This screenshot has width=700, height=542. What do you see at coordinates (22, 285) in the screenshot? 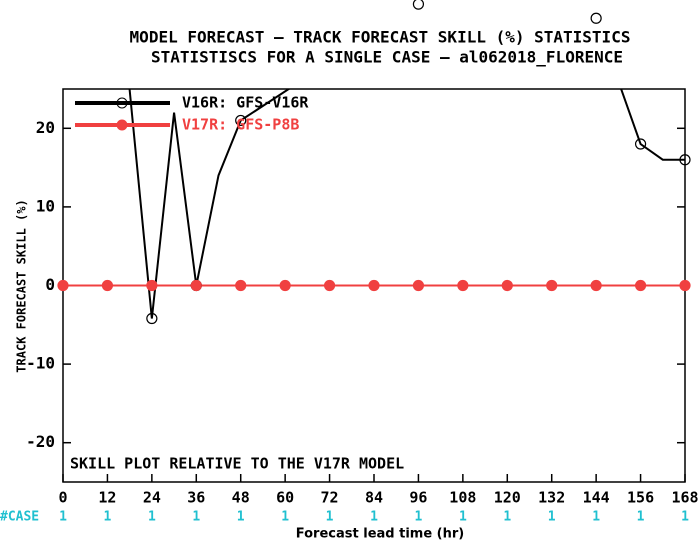
I see `y-axis-label: TRACK FORECAST SKILL (%)` at bounding box center [22, 285].